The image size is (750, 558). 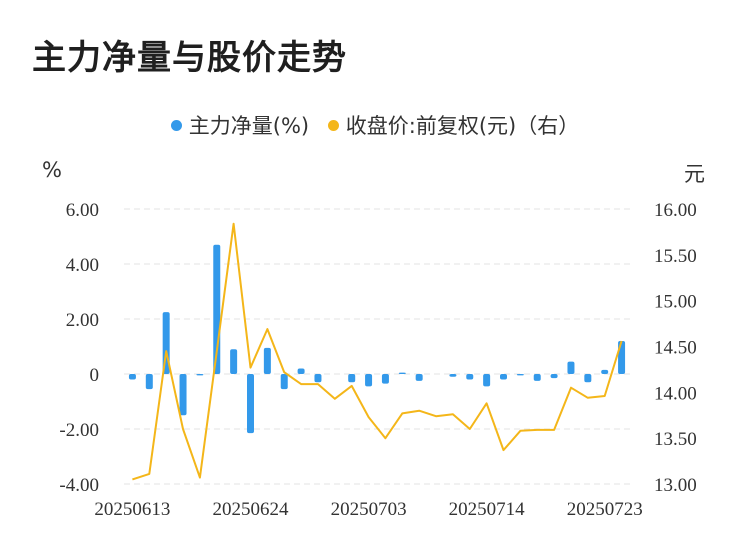 What do you see at coordinates (694, 174) in the screenshot?
I see `right-axis-unit: 元` at bounding box center [694, 174].